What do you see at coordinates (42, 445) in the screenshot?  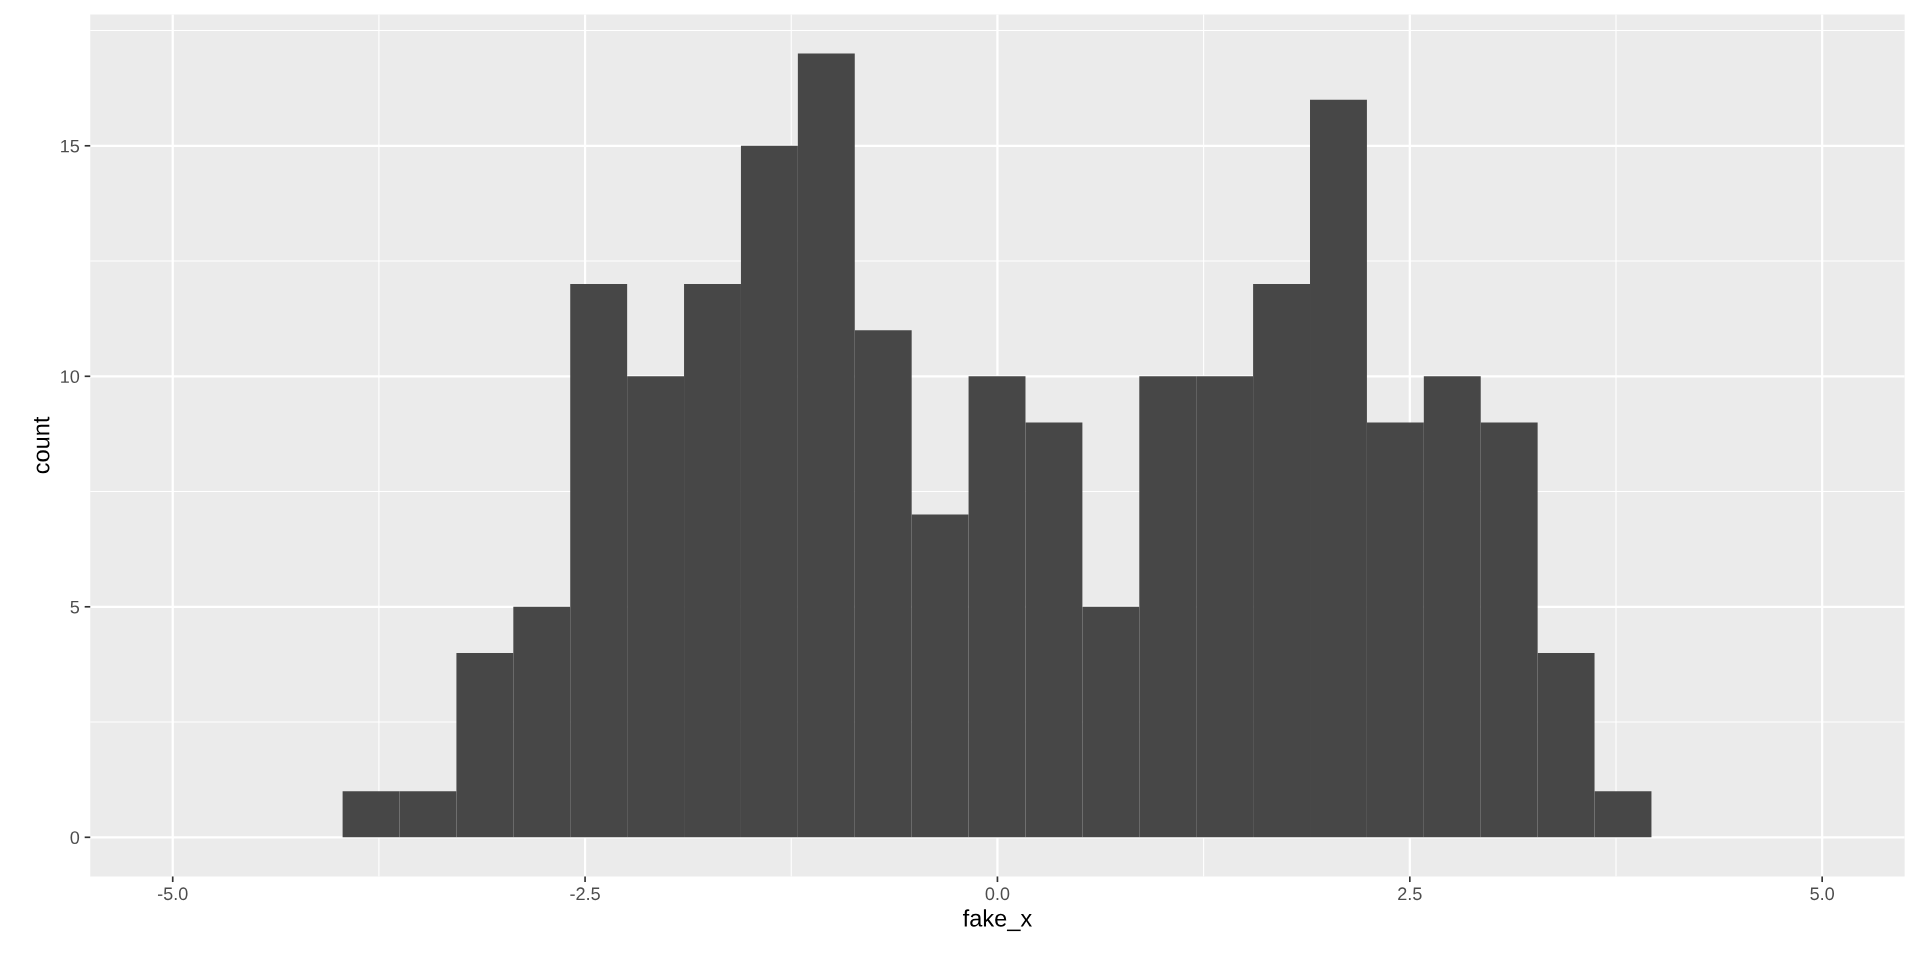 I see `y-axis-title: count` at bounding box center [42, 445].